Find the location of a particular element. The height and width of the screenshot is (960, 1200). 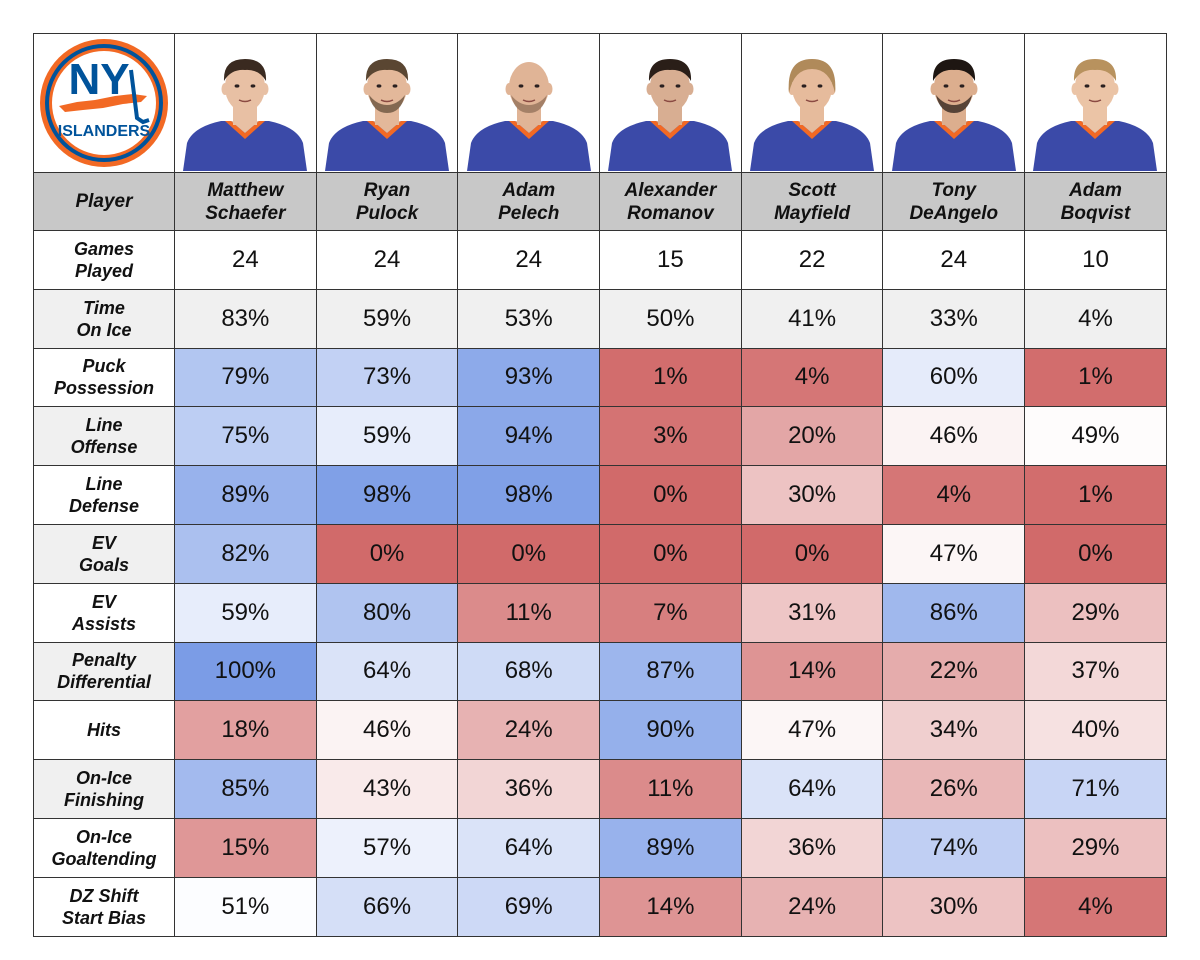

player-name-cell: Tony DeAngelo is located at coordinates (954, 201).